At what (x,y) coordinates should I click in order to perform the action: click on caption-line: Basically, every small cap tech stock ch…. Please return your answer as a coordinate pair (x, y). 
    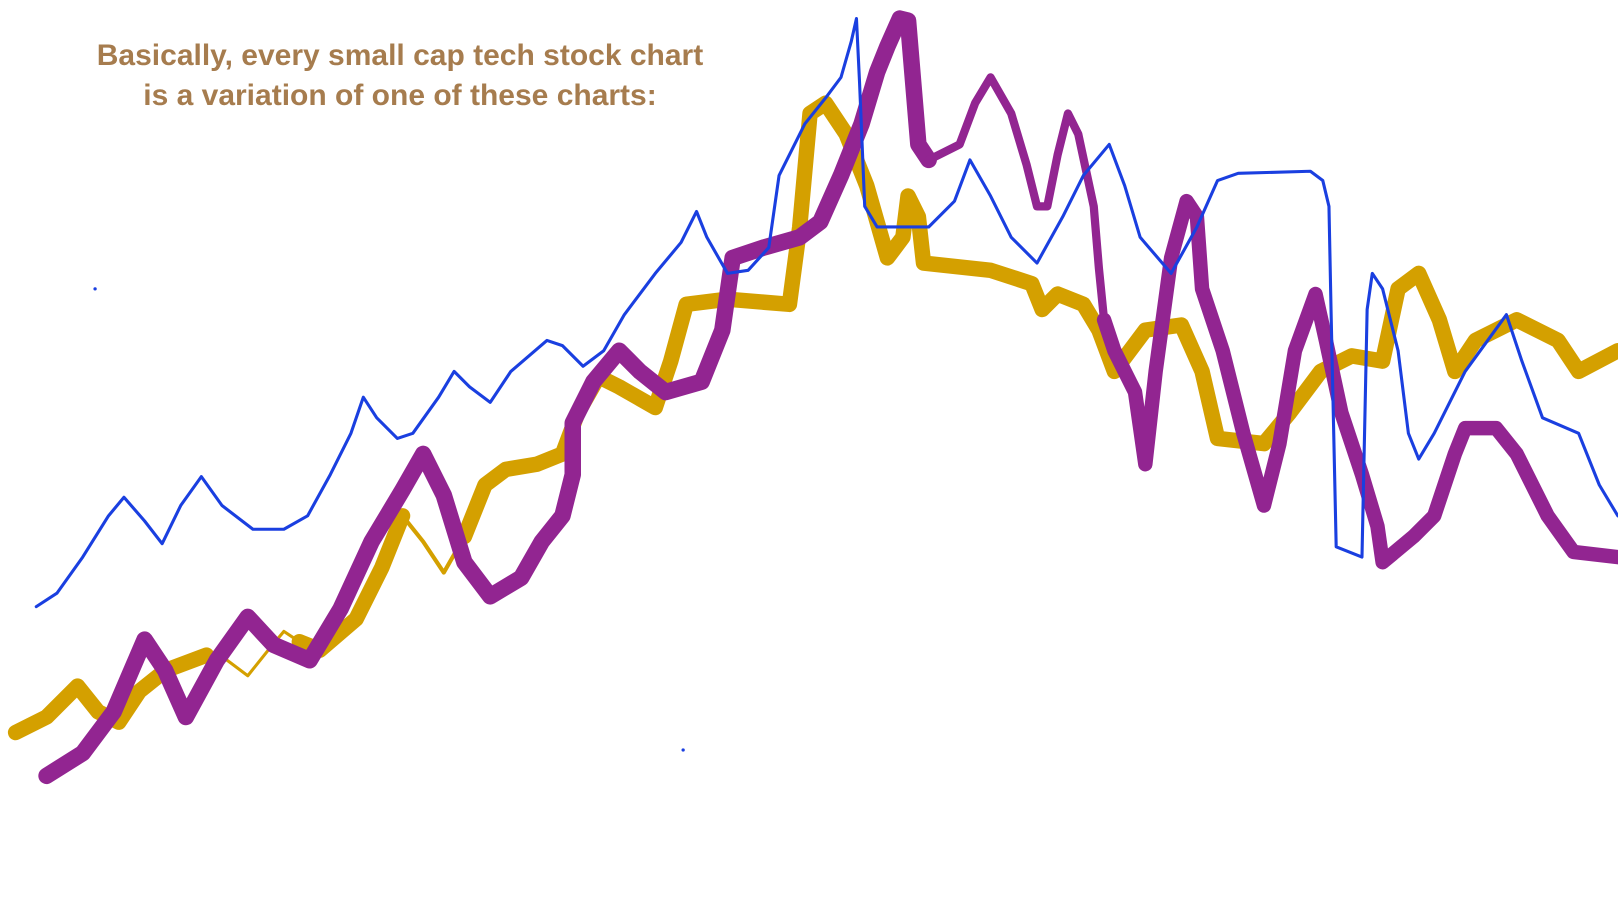
    Looking at the image, I should click on (400, 55).